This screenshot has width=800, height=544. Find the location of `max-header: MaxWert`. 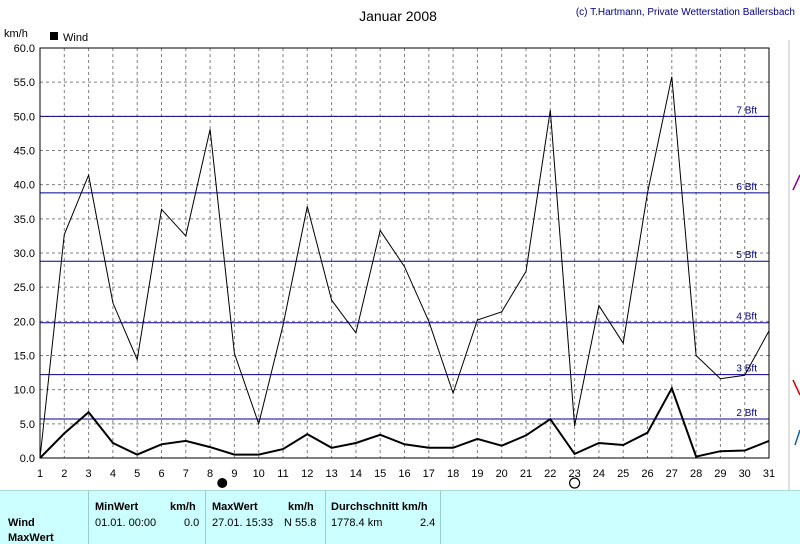

max-header: MaxWert is located at coordinates (235, 507).